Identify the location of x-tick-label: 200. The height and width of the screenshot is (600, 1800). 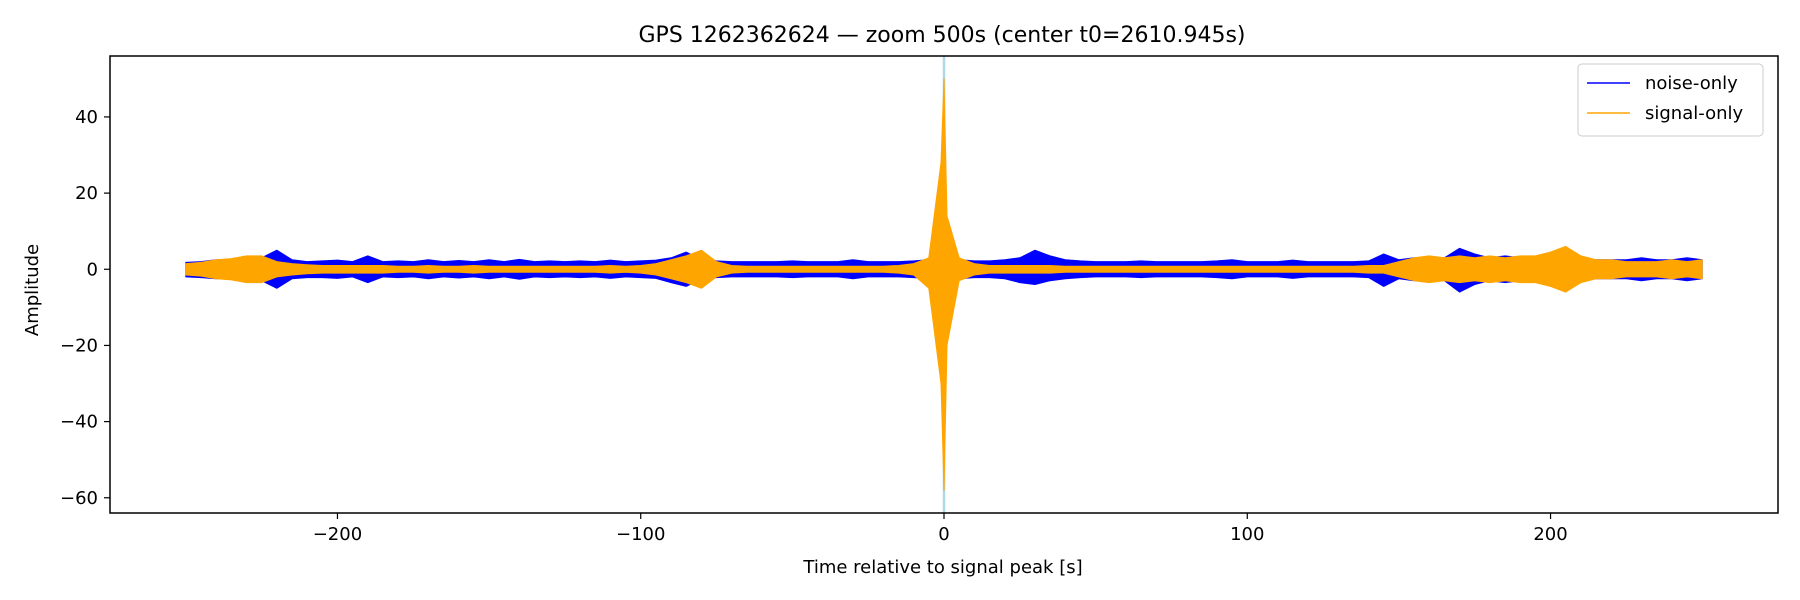
(1550, 534).